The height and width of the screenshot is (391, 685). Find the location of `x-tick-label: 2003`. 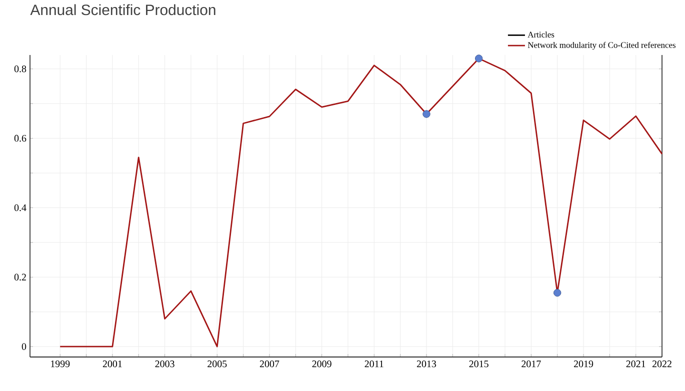

x-tick-label: 2003 is located at coordinates (164, 364).